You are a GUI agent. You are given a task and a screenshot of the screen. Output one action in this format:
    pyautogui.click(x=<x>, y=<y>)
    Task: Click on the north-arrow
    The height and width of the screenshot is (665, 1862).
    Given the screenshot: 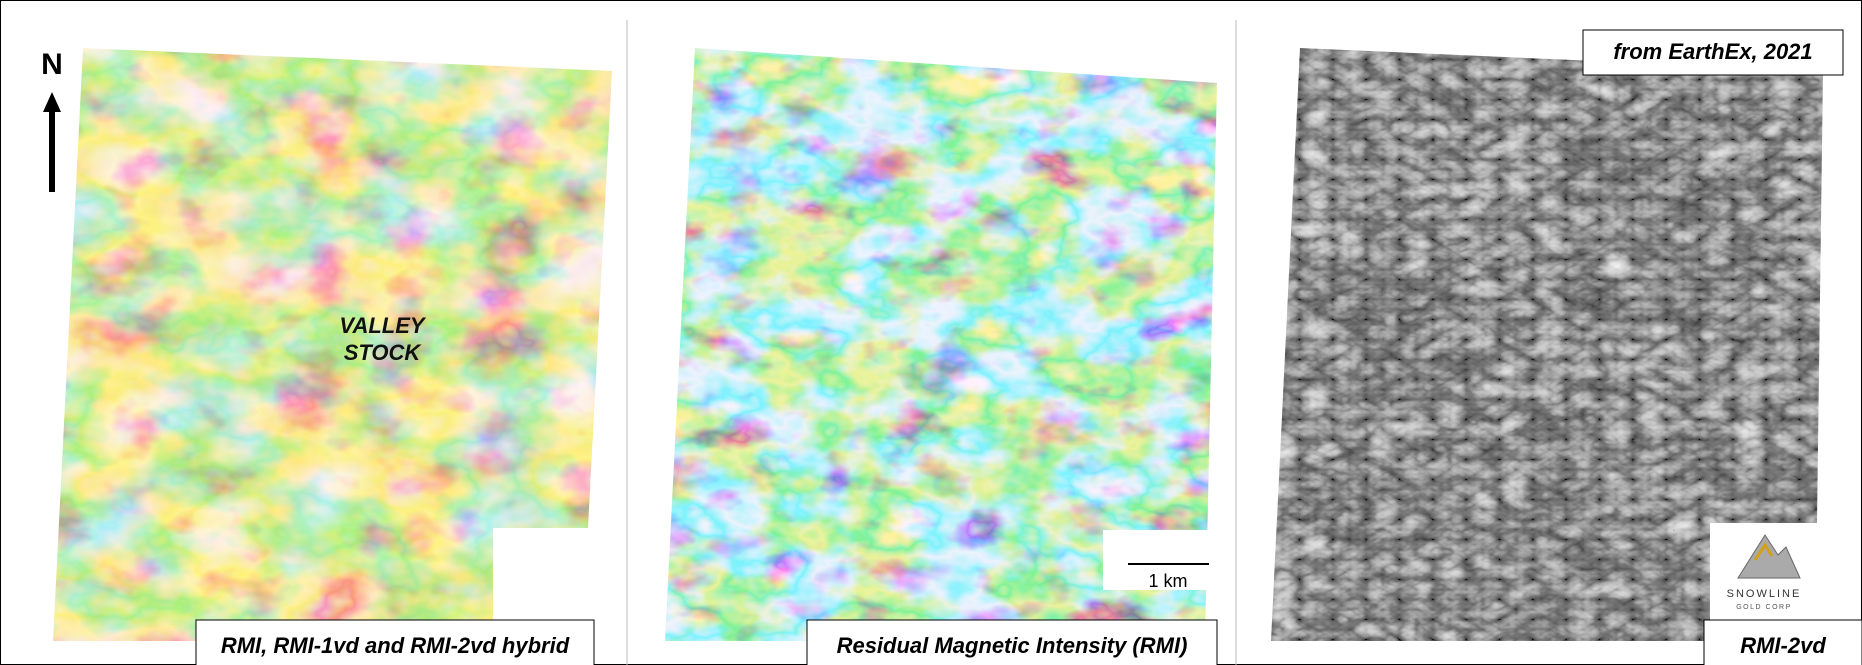 What is the action you would take?
    pyautogui.click(x=52, y=142)
    